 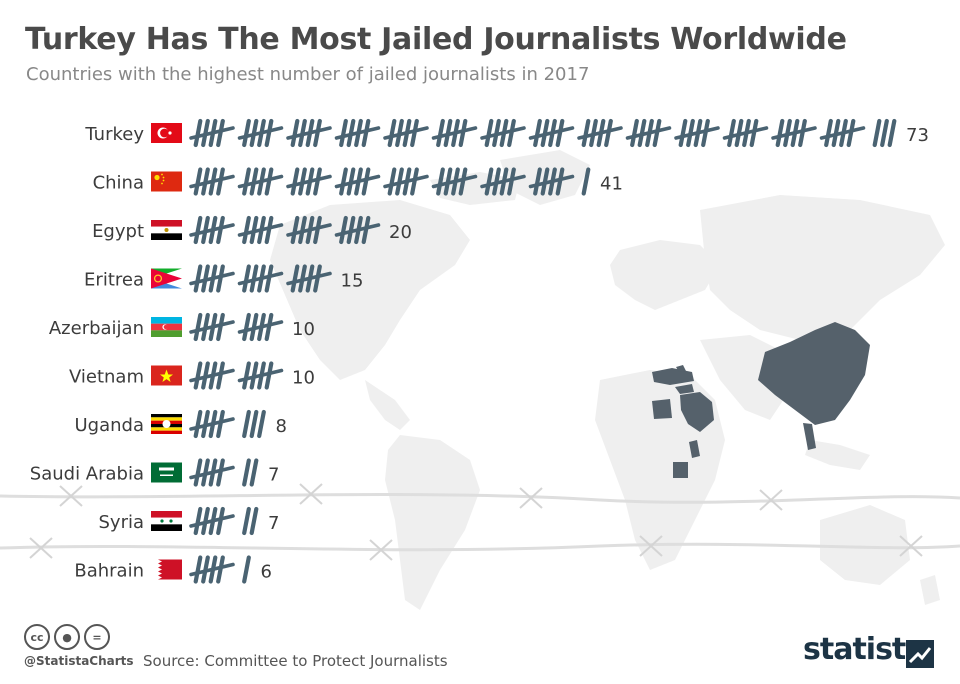 I want to click on turkey-flag-icon, so click(x=166, y=133).